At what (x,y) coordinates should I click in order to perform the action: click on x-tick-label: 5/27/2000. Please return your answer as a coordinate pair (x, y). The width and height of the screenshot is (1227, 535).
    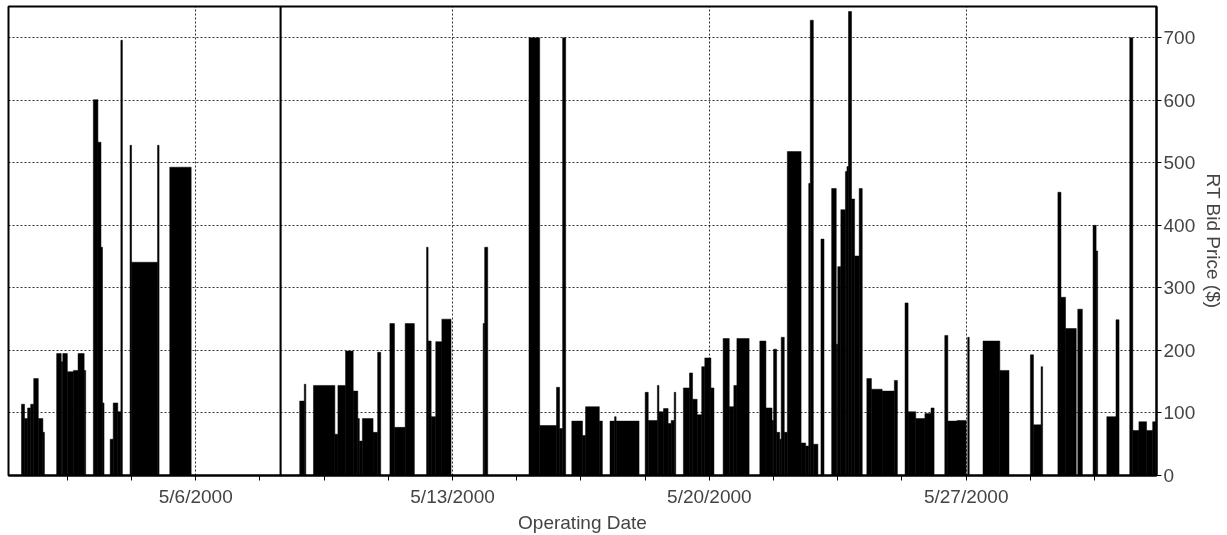
    Looking at the image, I should click on (966, 496).